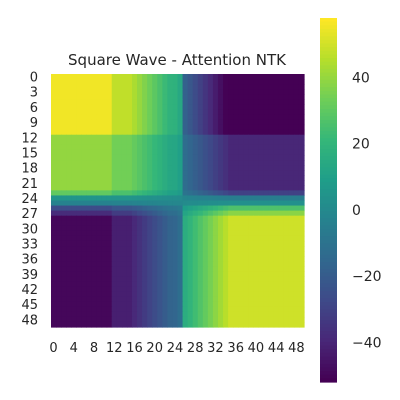 This screenshot has width=400, height=400. What do you see at coordinates (29, 169) in the screenshot?
I see `y-tick-label: 18` at bounding box center [29, 169].